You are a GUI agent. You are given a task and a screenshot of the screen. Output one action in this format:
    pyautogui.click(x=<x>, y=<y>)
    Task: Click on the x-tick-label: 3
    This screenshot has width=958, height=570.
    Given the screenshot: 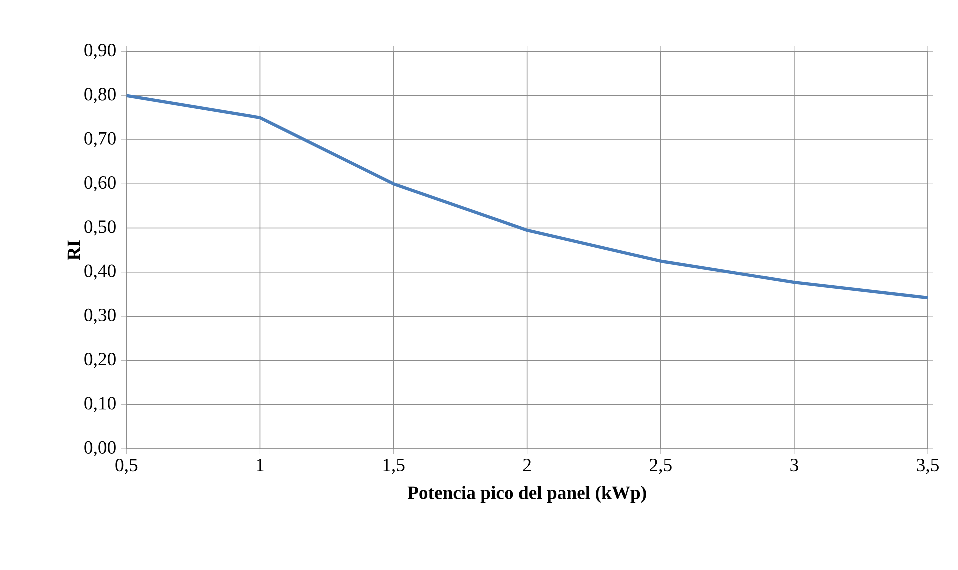 What is the action you would take?
    pyautogui.click(x=794, y=465)
    